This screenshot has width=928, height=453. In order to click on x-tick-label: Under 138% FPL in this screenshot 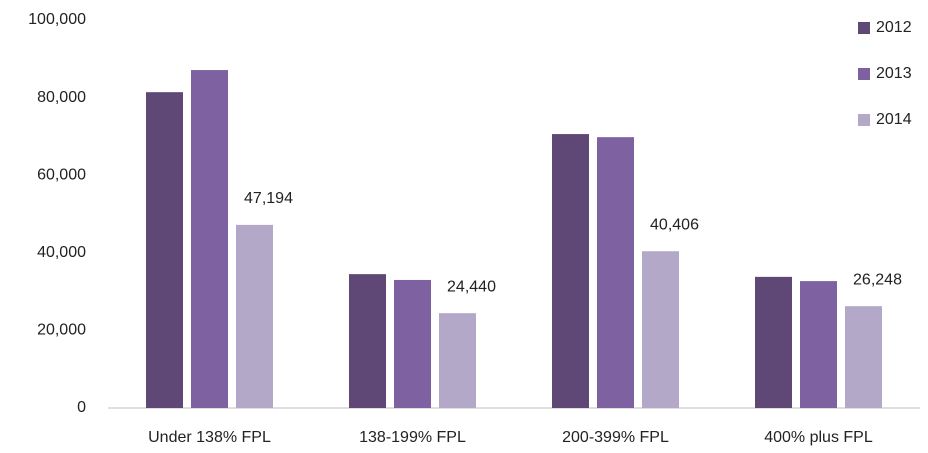, I will do `click(209, 437)`.